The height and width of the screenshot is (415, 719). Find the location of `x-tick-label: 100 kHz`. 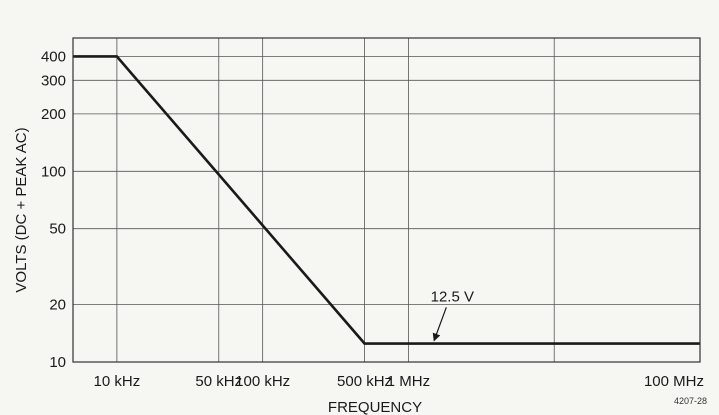

x-tick-label: 100 kHz is located at coordinates (262, 381).